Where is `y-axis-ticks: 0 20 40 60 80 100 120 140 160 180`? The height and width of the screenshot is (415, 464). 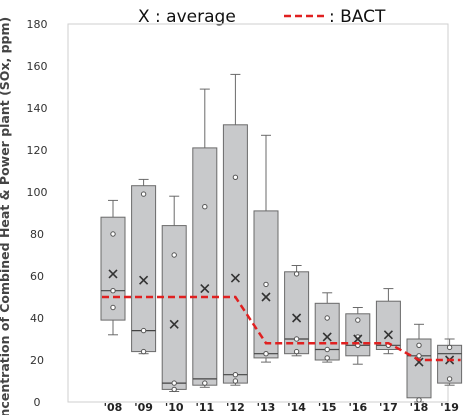
y-axis-ticks: 0 20 40 60 80 100 120 140 160 180 is located at coordinates (37, 213).